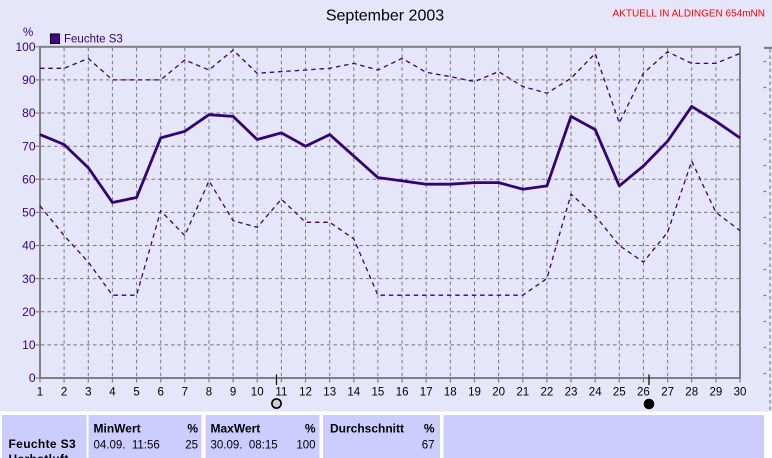 This screenshot has width=772, height=458. What do you see at coordinates (595, 393) in the screenshot?
I see `svg-text: 24` at bounding box center [595, 393].